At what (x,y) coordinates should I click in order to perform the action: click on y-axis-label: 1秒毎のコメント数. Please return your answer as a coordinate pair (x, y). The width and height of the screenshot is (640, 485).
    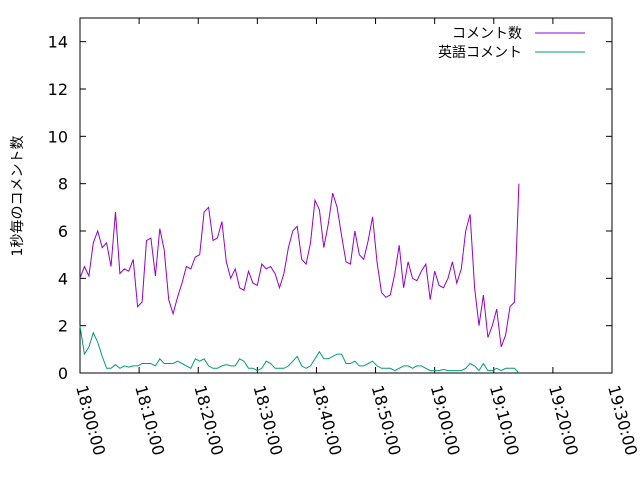
    Looking at the image, I should click on (18, 196).